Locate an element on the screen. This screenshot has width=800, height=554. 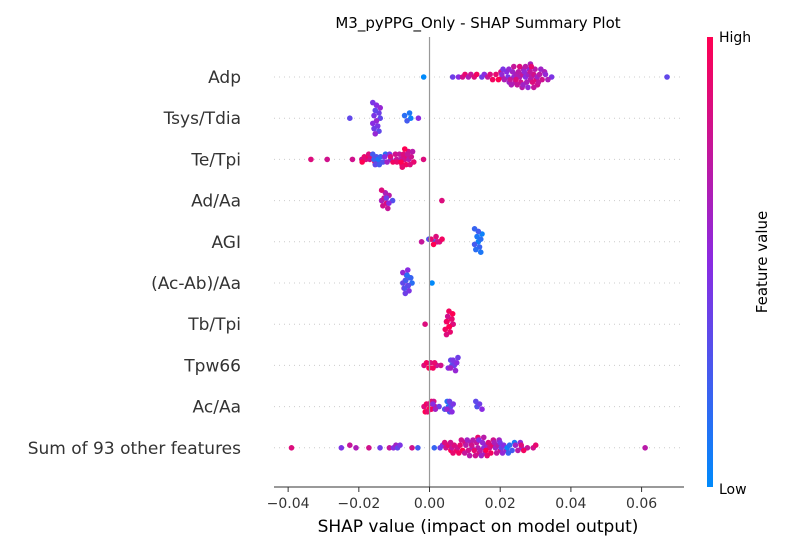
x-tick-label: −0.04 is located at coordinates (288, 504).